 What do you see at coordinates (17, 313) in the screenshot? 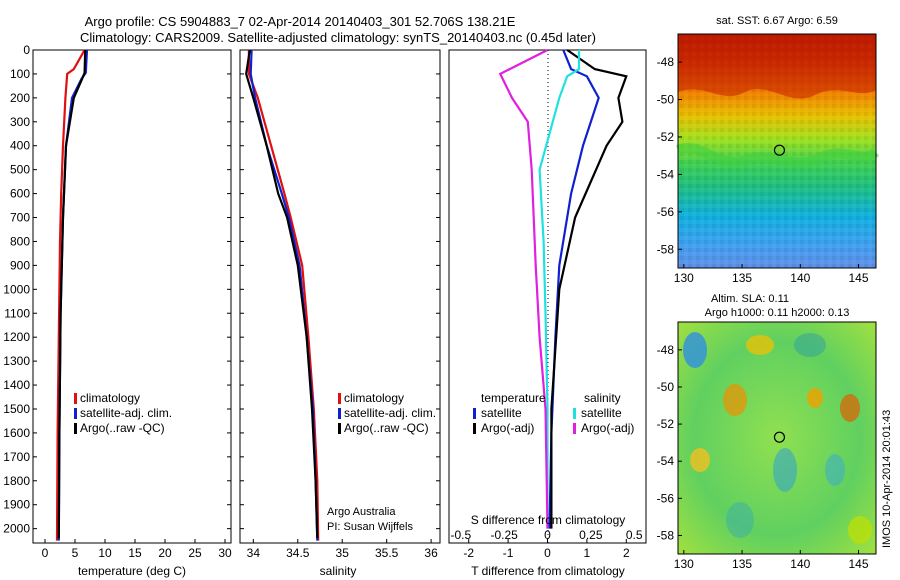
I see `y-tick-label: 1100` at bounding box center [17, 313].